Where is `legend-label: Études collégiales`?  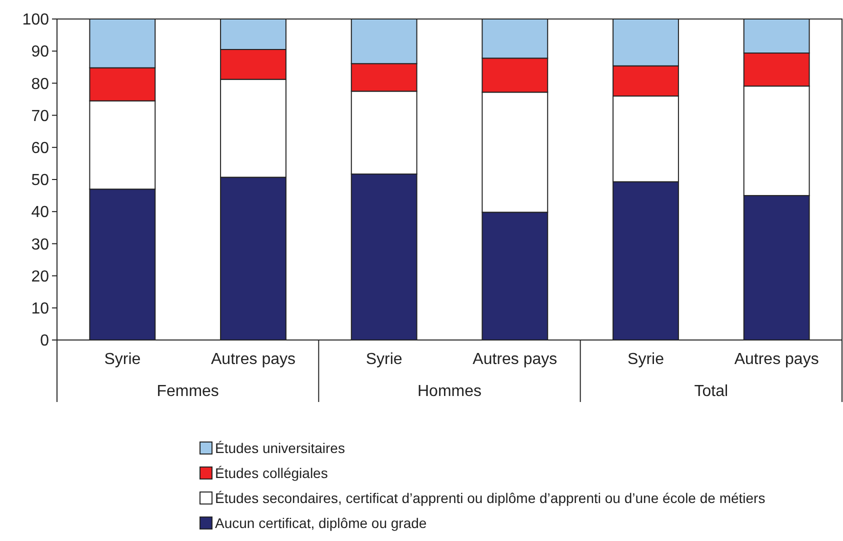
legend-label: Études collégiales is located at coordinates (271, 472).